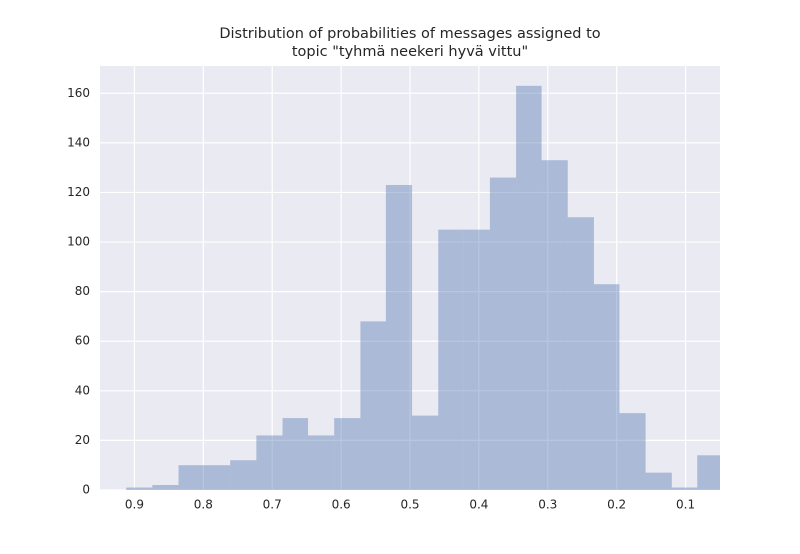 The image size is (800, 554). Describe the element at coordinates (82, 440) in the screenshot. I see `y-tick-label: 20` at that location.